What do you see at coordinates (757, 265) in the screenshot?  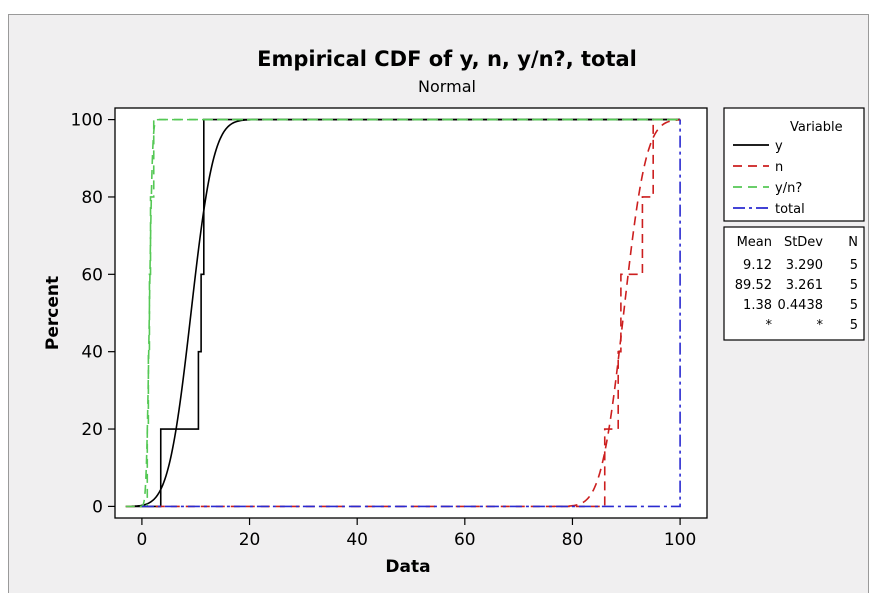 I see `stats-cell: 9.12` at bounding box center [757, 265].